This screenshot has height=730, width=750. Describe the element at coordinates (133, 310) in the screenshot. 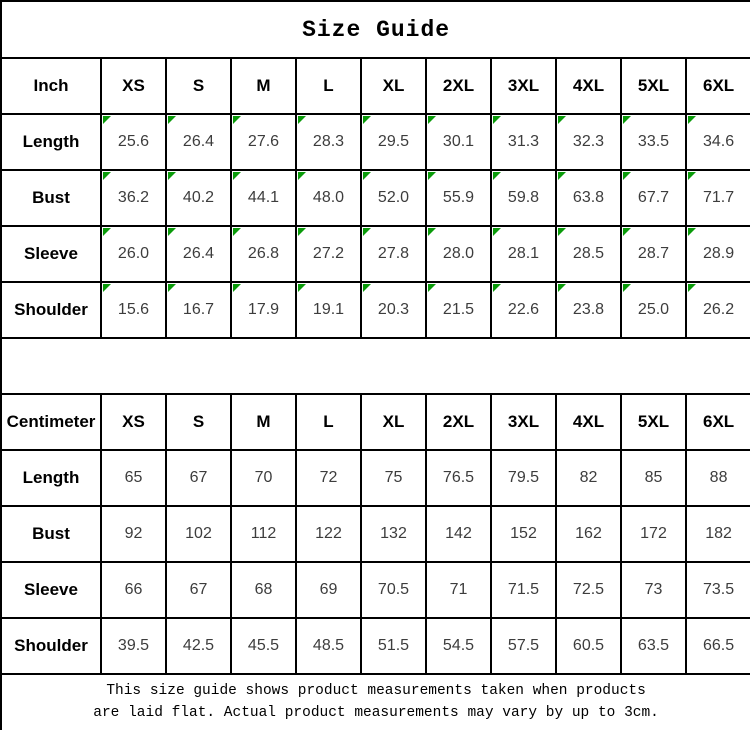

I see `measurement-value: 15.6` at that location.